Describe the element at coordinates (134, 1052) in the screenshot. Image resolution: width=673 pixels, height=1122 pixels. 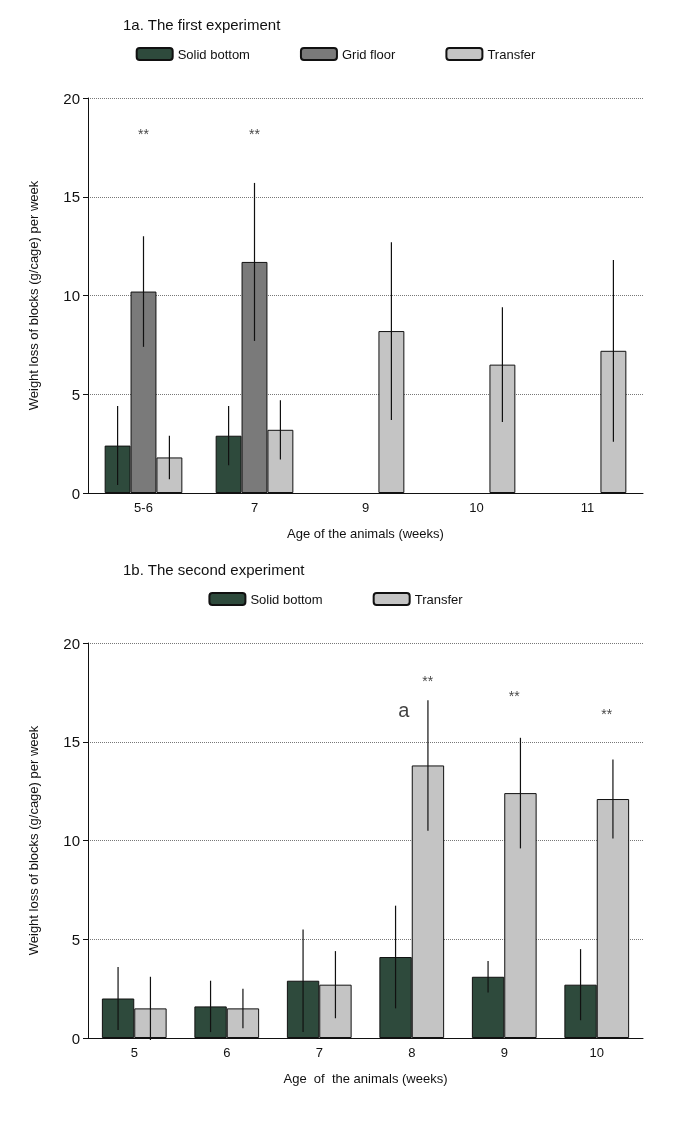
I see `x-tick-label: 5` at that location.